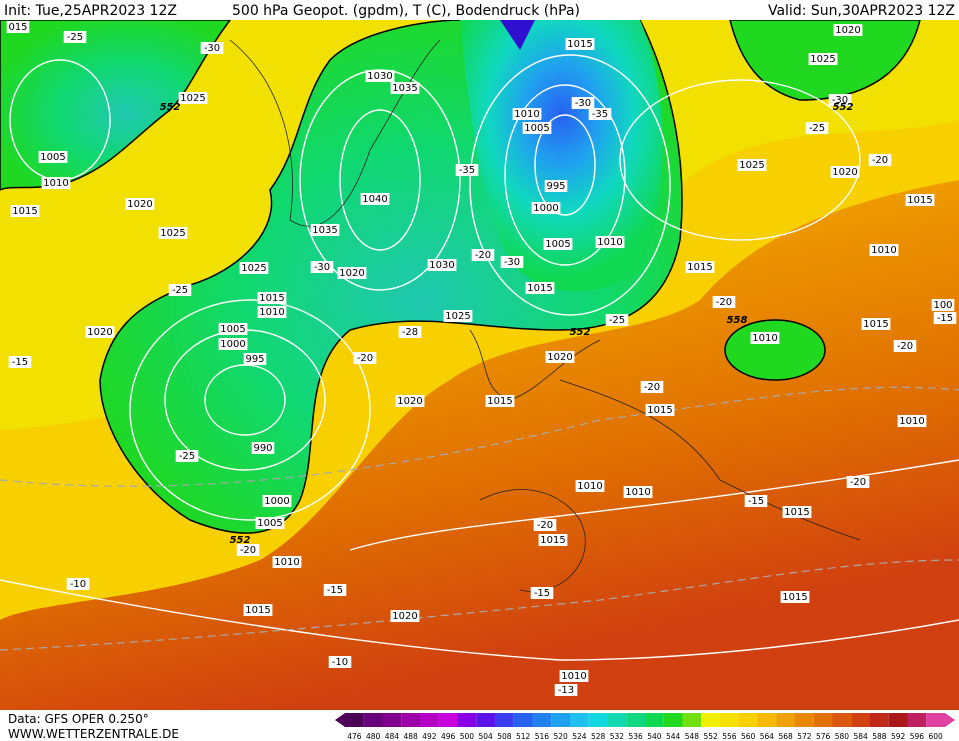  What do you see at coordinates (617, 736) in the screenshot?
I see `scale-label: 532` at bounding box center [617, 736].